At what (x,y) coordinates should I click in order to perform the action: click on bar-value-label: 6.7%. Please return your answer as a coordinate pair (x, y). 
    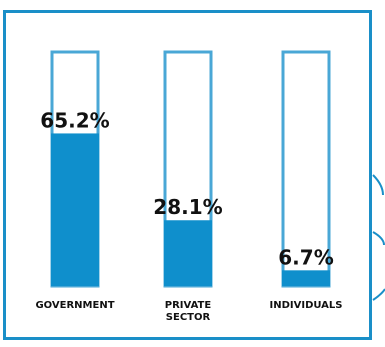
    Looking at the image, I should click on (305, 257).